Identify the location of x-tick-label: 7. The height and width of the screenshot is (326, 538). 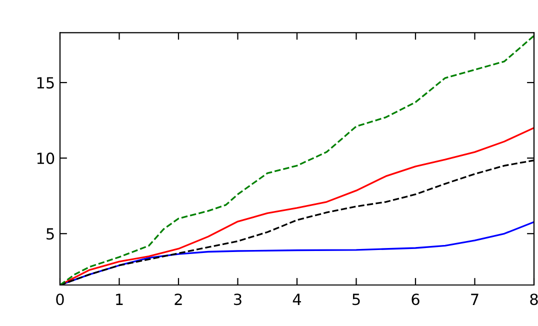
(474, 299).